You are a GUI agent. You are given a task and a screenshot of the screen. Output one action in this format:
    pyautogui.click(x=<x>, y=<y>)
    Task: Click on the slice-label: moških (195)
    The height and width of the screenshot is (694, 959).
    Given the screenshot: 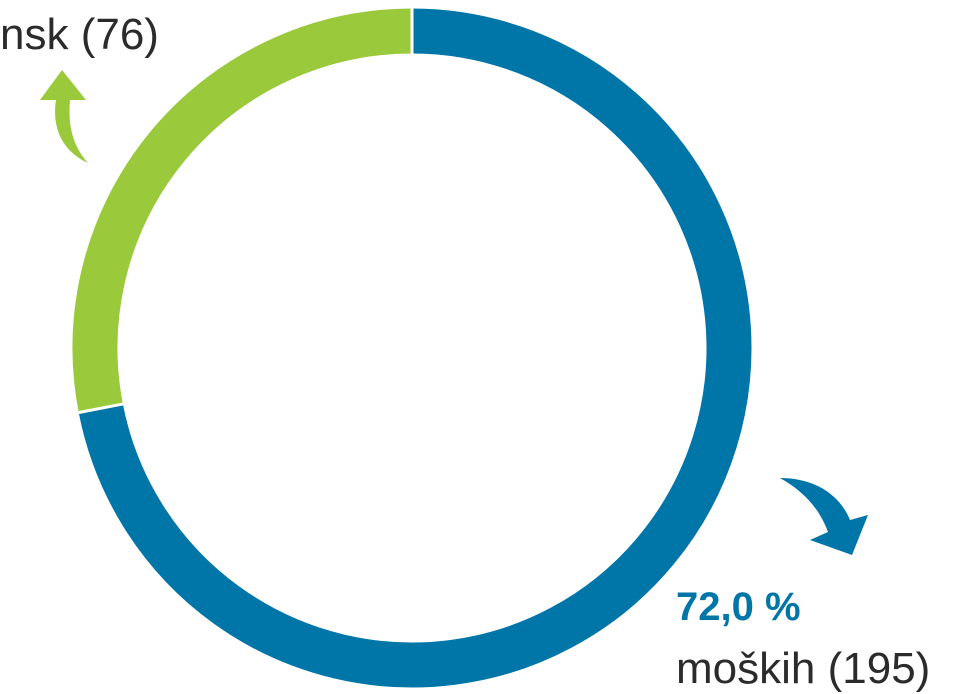 What is the action you would take?
    pyautogui.click(x=803, y=668)
    